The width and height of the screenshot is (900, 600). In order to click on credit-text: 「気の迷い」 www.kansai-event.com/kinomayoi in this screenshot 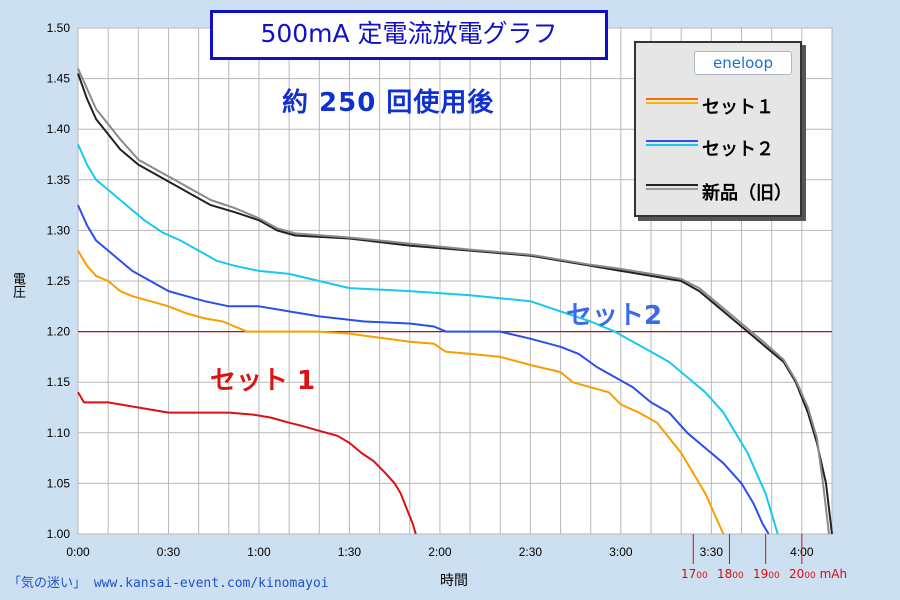, I will do `click(168, 583)`.